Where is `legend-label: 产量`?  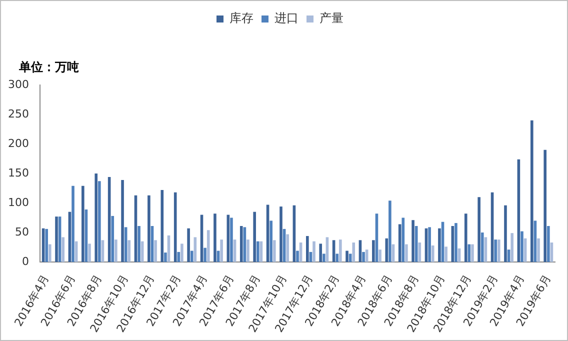 legend-label: 产量 is located at coordinates (332, 18).